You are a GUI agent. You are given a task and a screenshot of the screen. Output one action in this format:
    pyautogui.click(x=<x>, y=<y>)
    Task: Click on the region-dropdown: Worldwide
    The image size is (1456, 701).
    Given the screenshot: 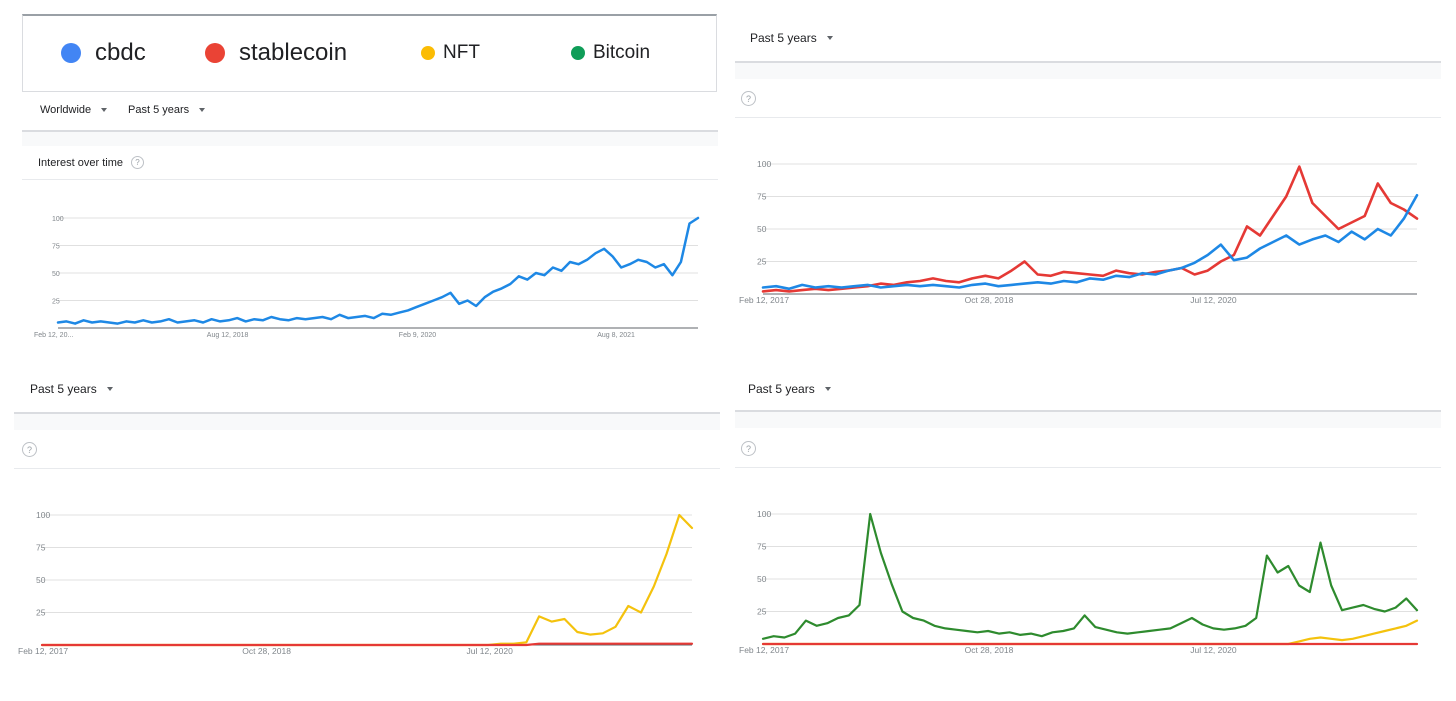 What is the action you would take?
    pyautogui.click(x=74, y=110)
    